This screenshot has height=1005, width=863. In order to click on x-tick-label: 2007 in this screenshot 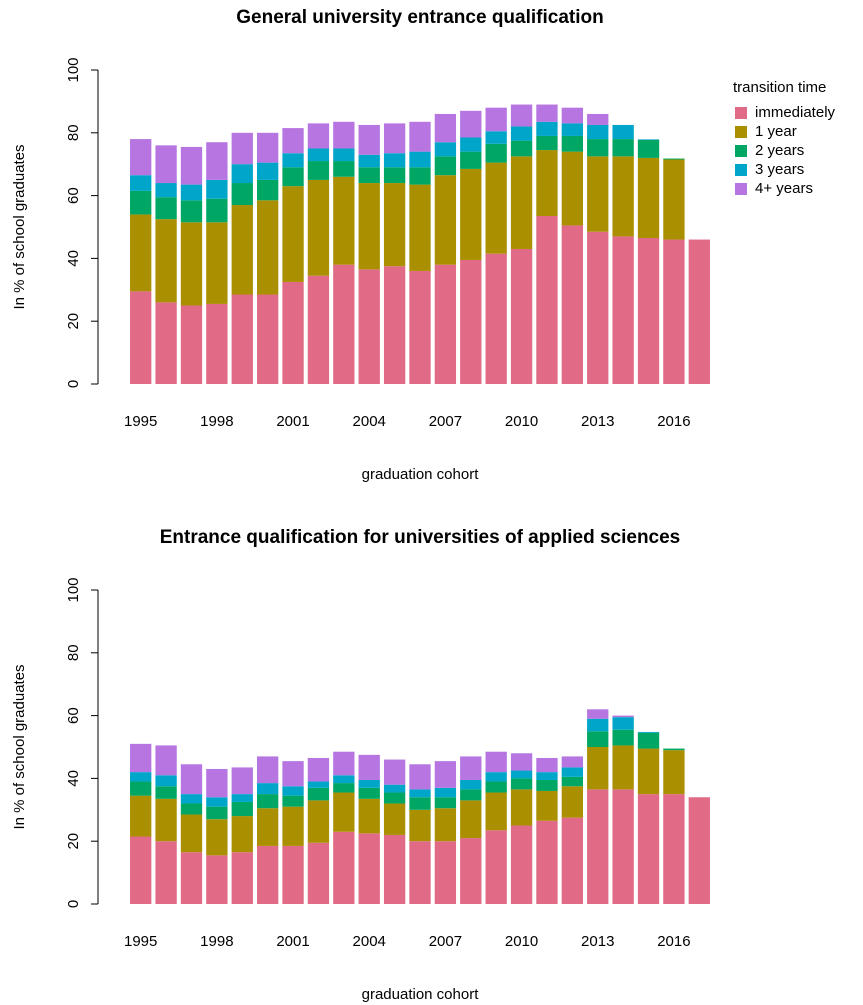, I will do `click(445, 421)`.